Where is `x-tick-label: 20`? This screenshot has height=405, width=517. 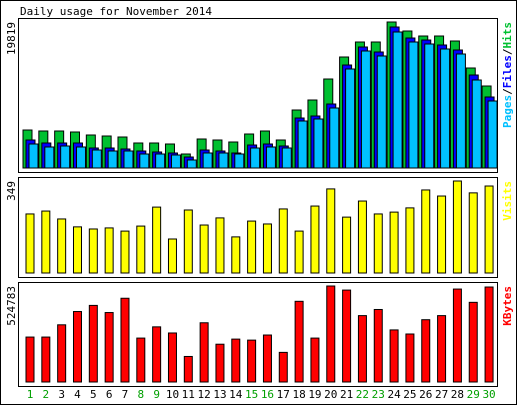 x-tick-label: 20 is located at coordinates (330, 394).